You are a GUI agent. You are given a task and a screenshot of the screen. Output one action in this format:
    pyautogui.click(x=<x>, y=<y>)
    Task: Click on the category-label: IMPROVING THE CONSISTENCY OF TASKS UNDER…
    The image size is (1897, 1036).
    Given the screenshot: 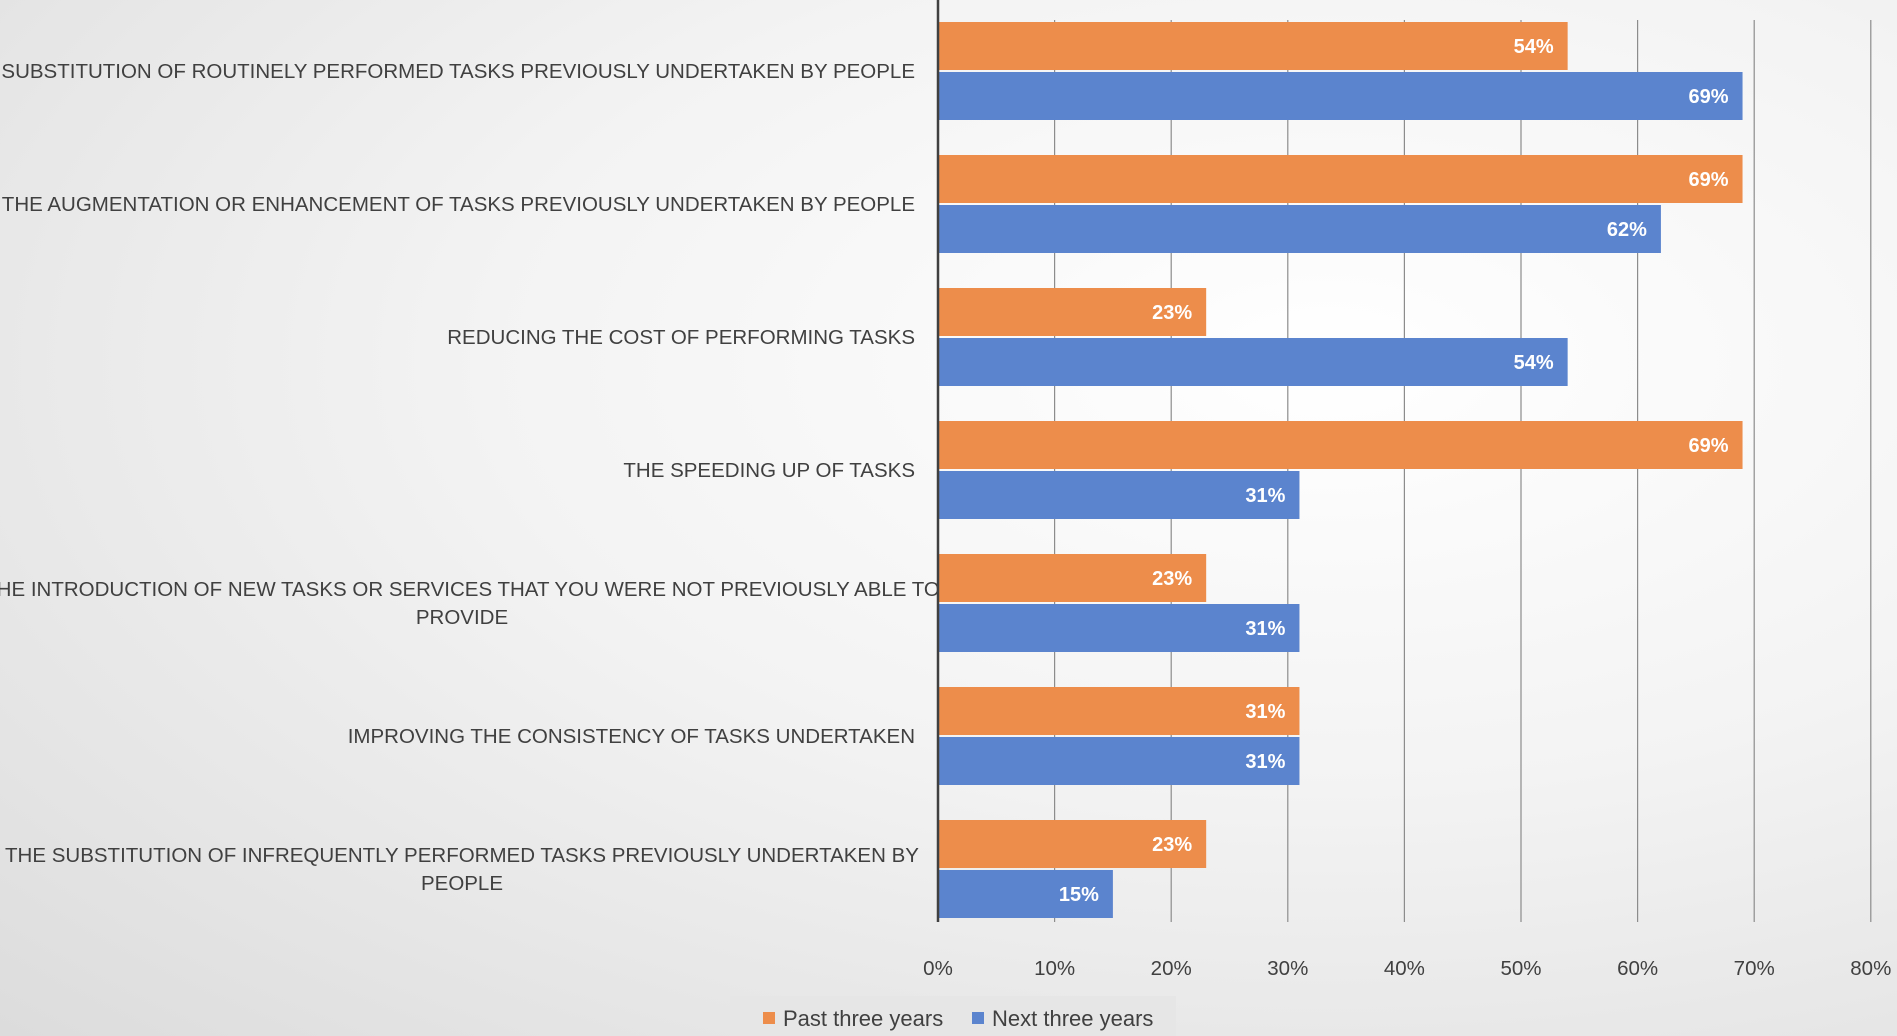 What is the action you would take?
    pyautogui.click(x=631, y=736)
    